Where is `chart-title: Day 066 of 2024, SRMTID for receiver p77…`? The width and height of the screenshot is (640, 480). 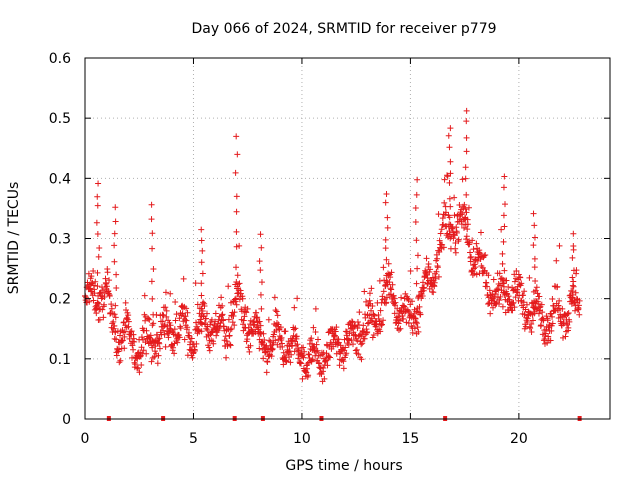
chart-title: Day 066 of 2024, SRMTID for receiver p77… is located at coordinates (343, 29).